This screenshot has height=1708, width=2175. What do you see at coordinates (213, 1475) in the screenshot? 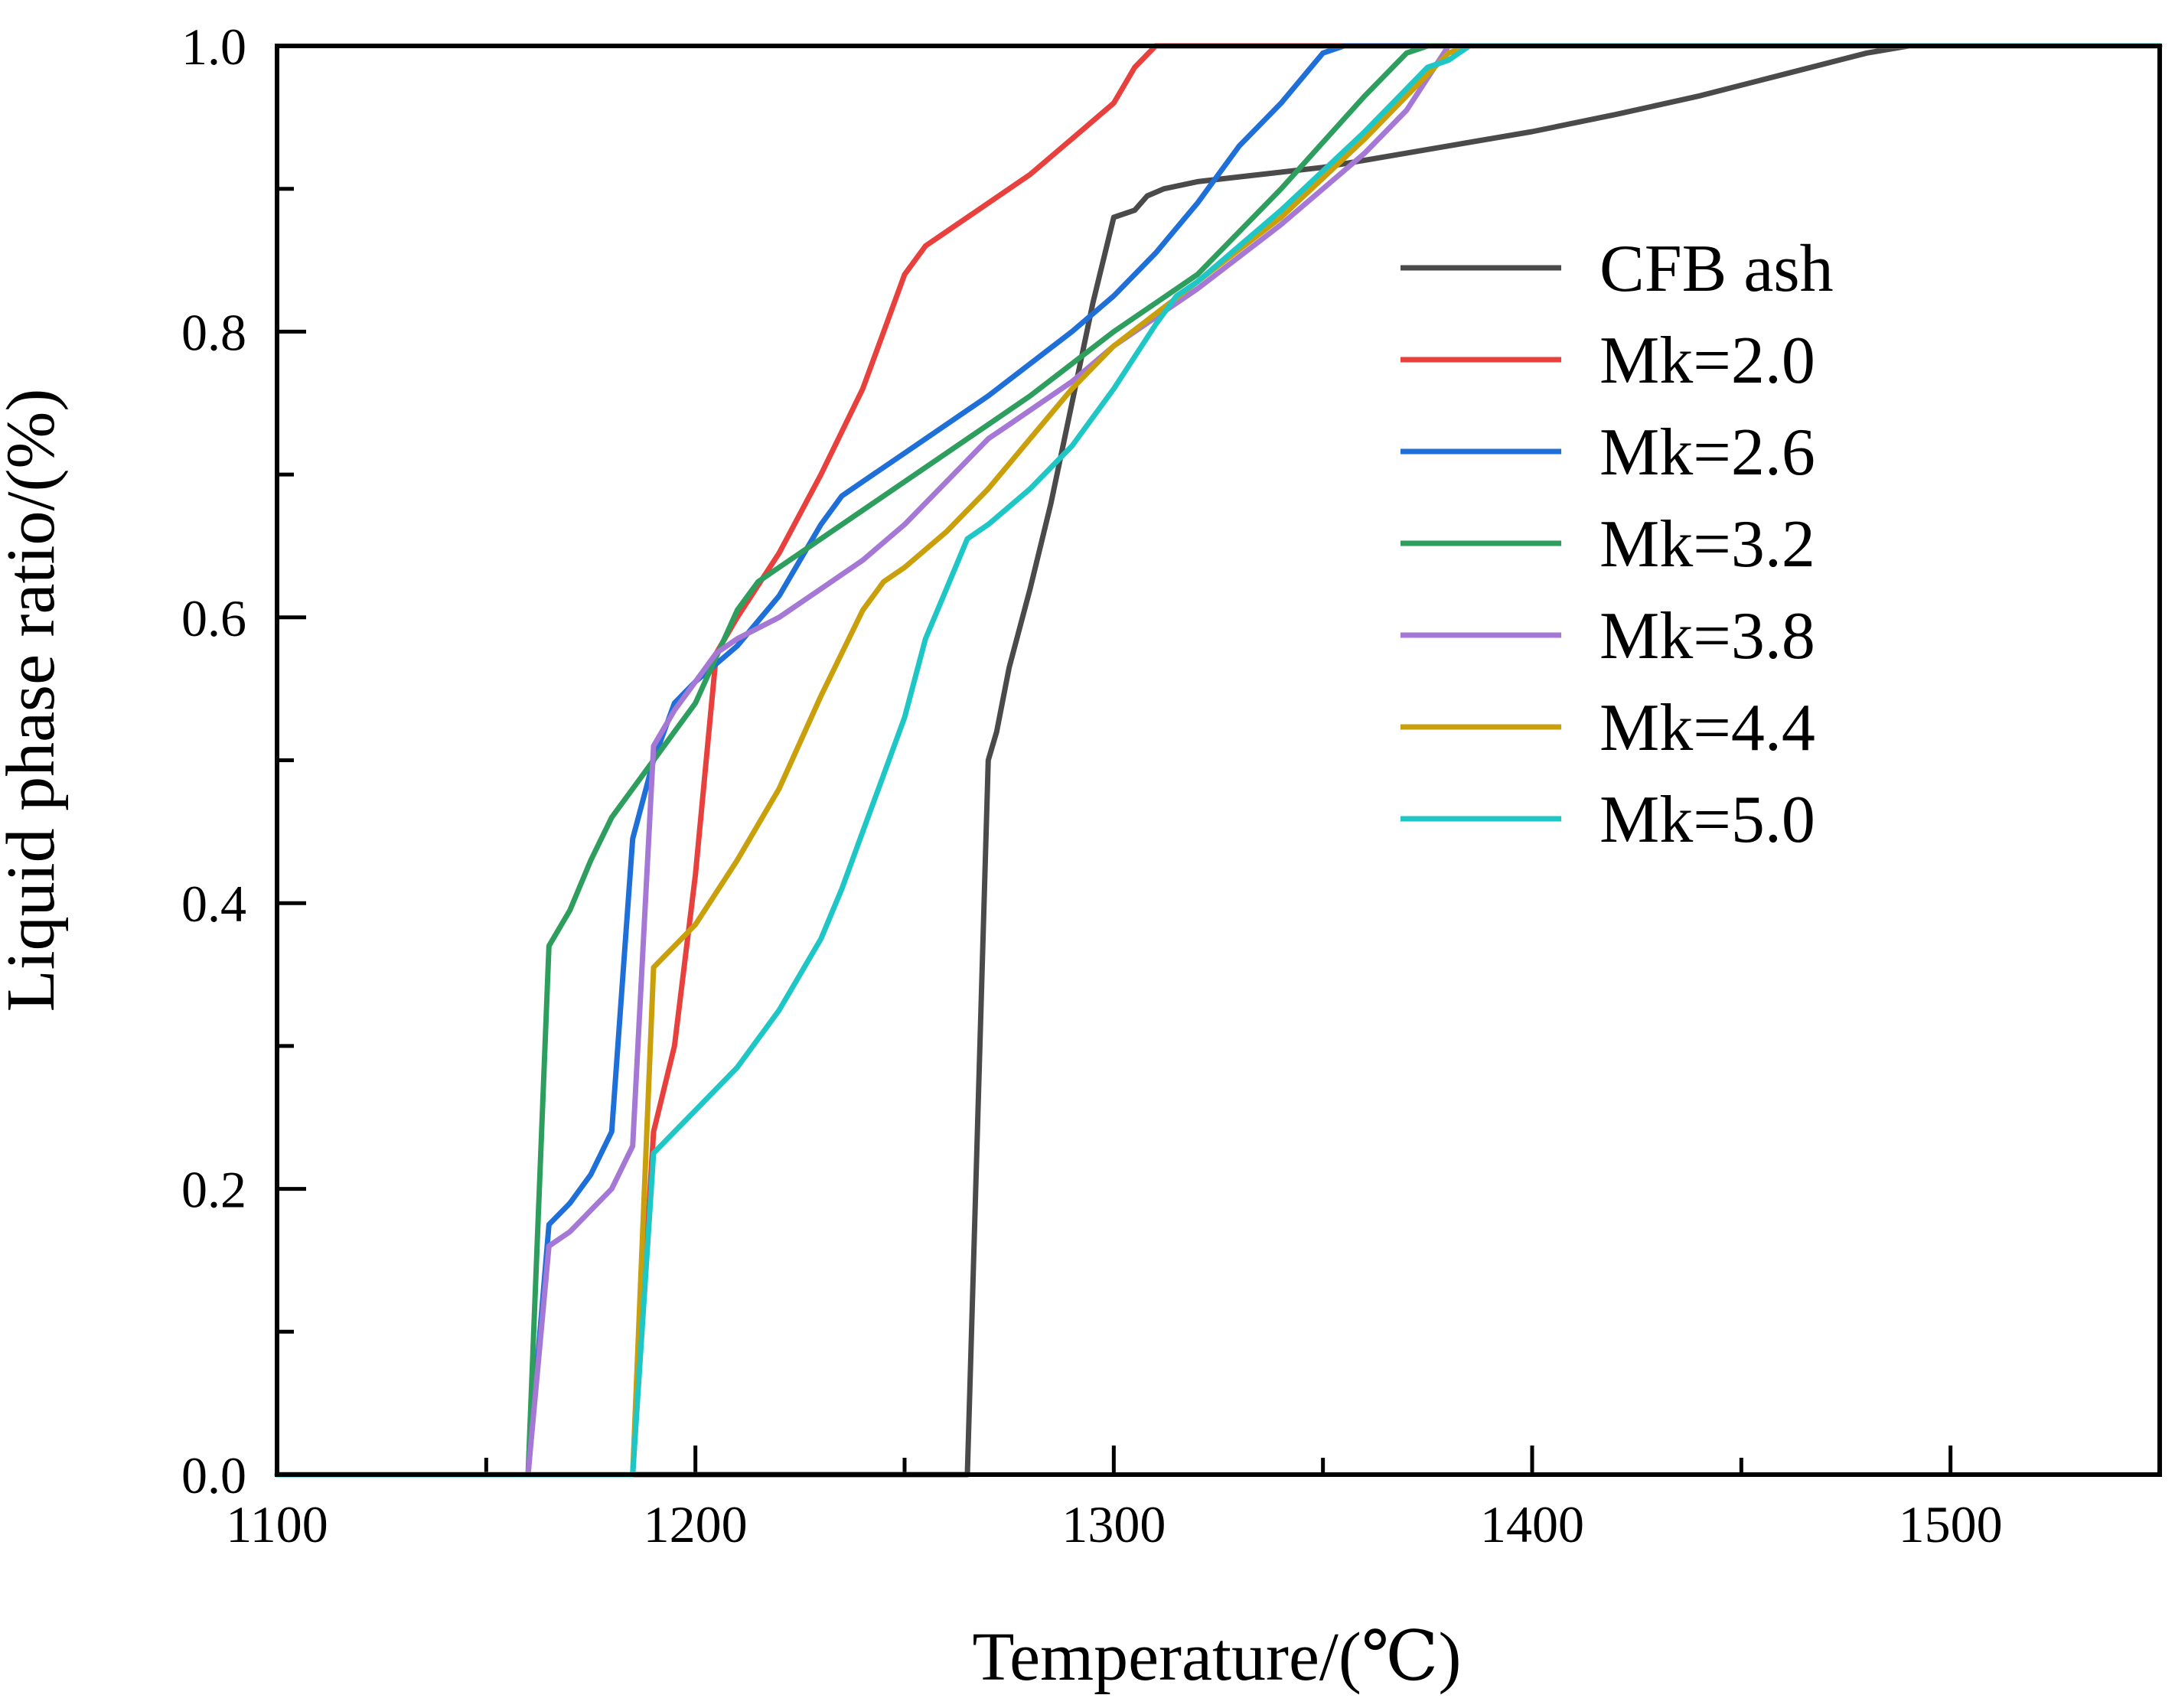
I see `y-tick-label: 0.0` at bounding box center [213, 1475].